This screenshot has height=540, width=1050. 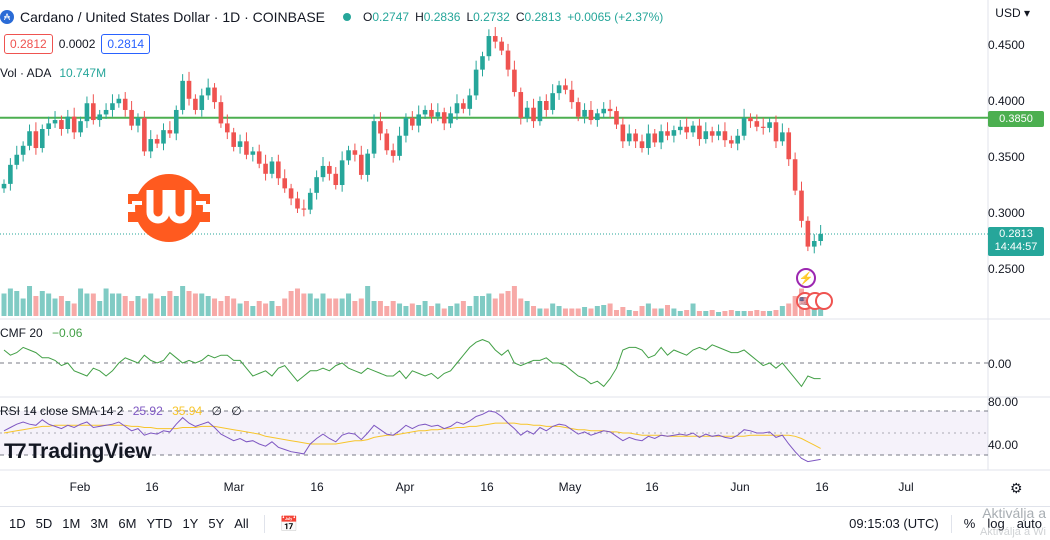 I want to click on timeframe-all: All, so click(x=241, y=523).